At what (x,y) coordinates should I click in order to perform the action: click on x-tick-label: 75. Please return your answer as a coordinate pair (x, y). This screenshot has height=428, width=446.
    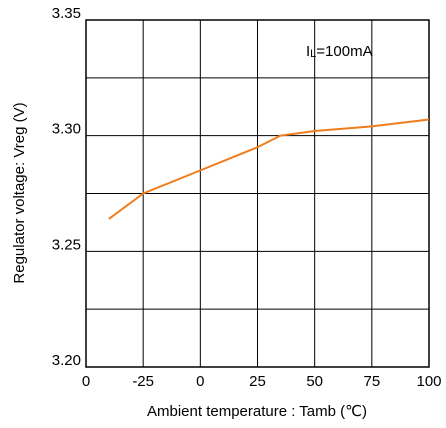
    Looking at the image, I should click on (371, 381).